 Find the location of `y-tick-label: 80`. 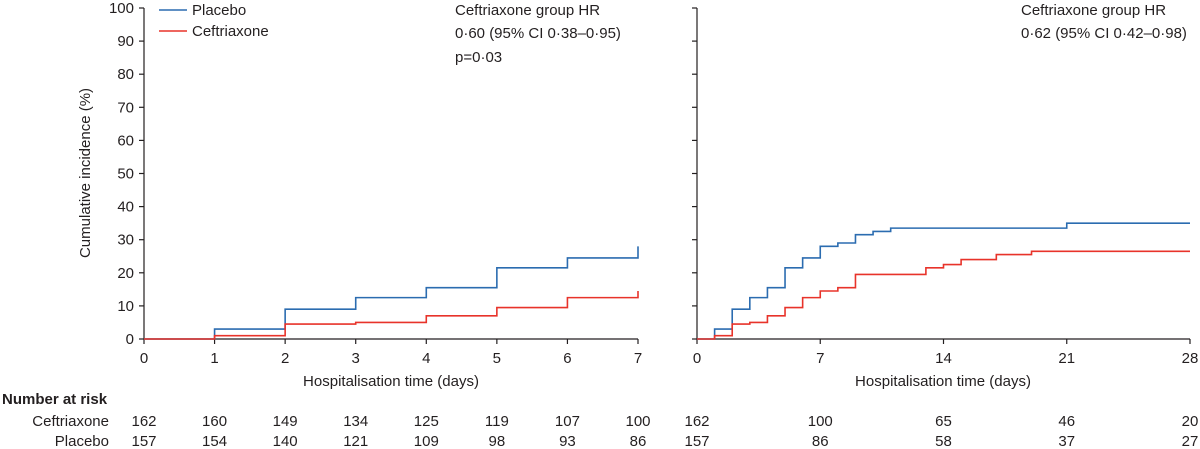

y-tick-label: 80 is located at coordinates (125, 74).